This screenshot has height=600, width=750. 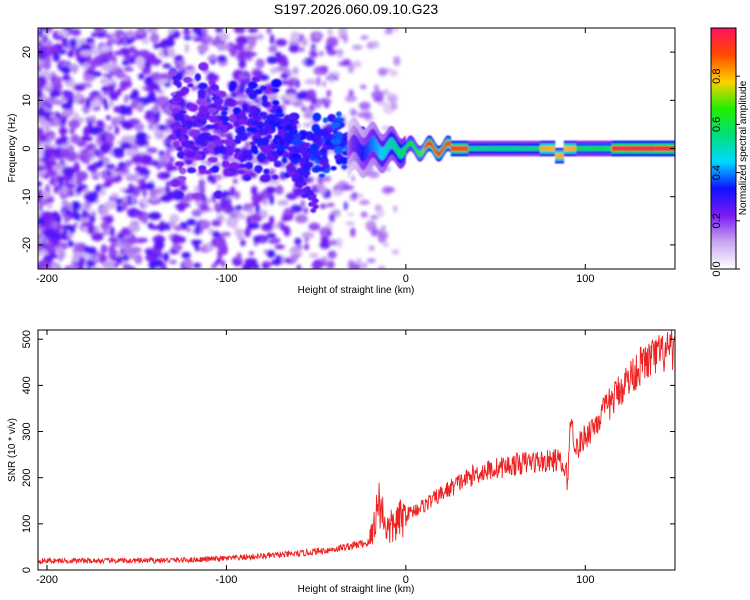 What do you see at coordinates (226, 279) in the screenshot?
I see `spectrogram-x-tick-label: -100` at bounding box center [226, 279].